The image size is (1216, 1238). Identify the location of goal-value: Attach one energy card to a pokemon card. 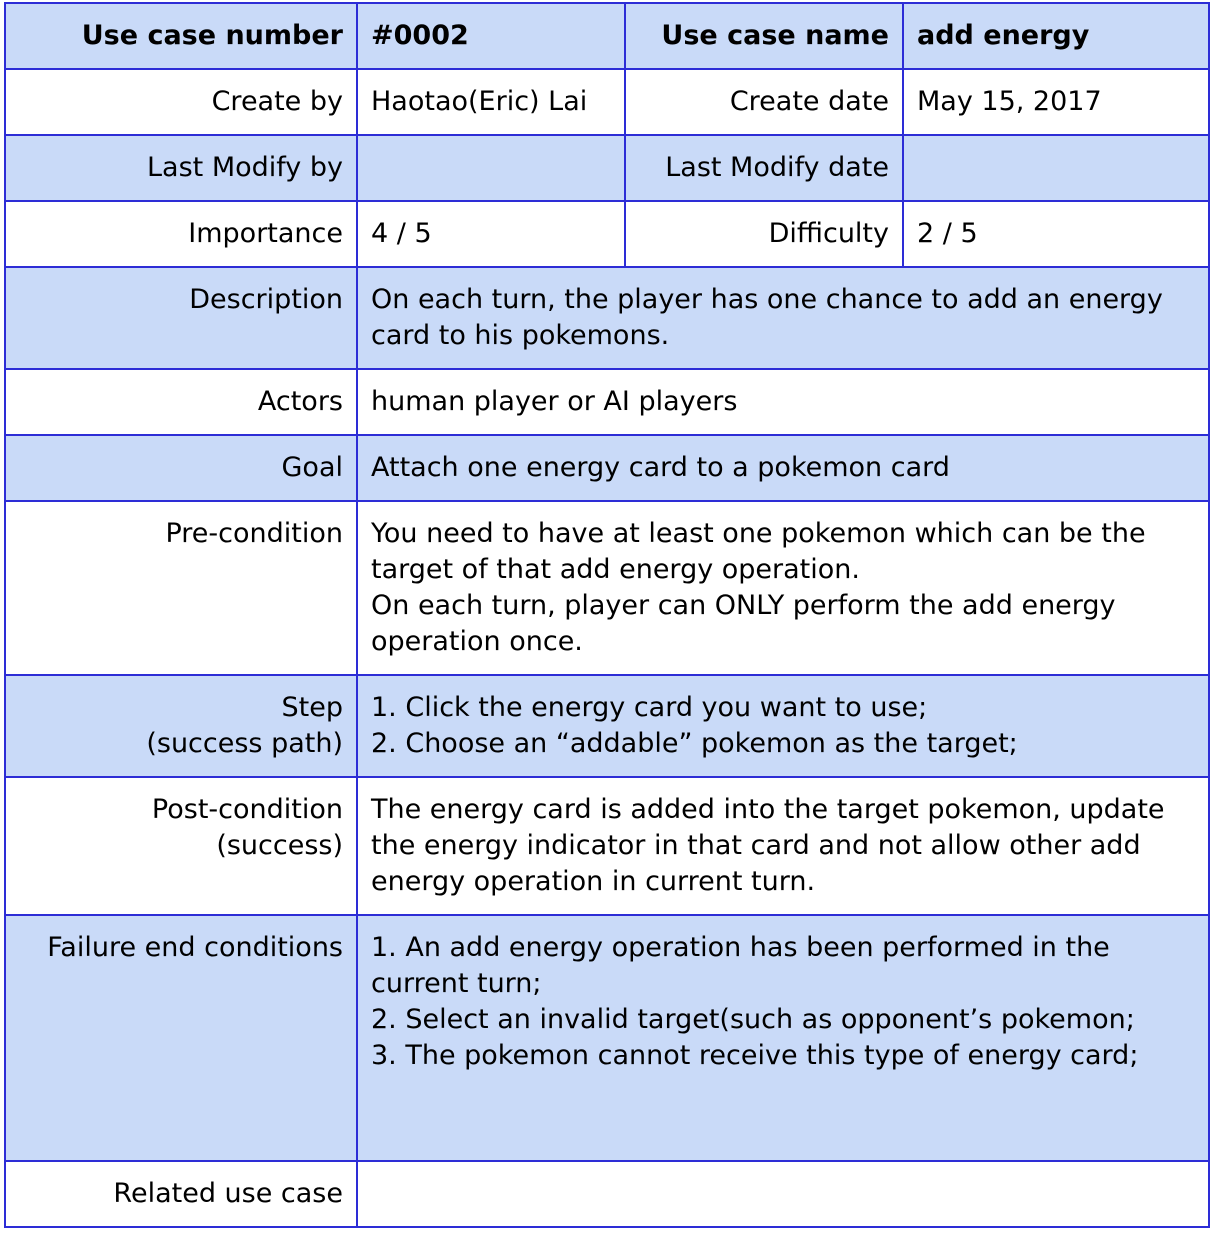
(783, 468).